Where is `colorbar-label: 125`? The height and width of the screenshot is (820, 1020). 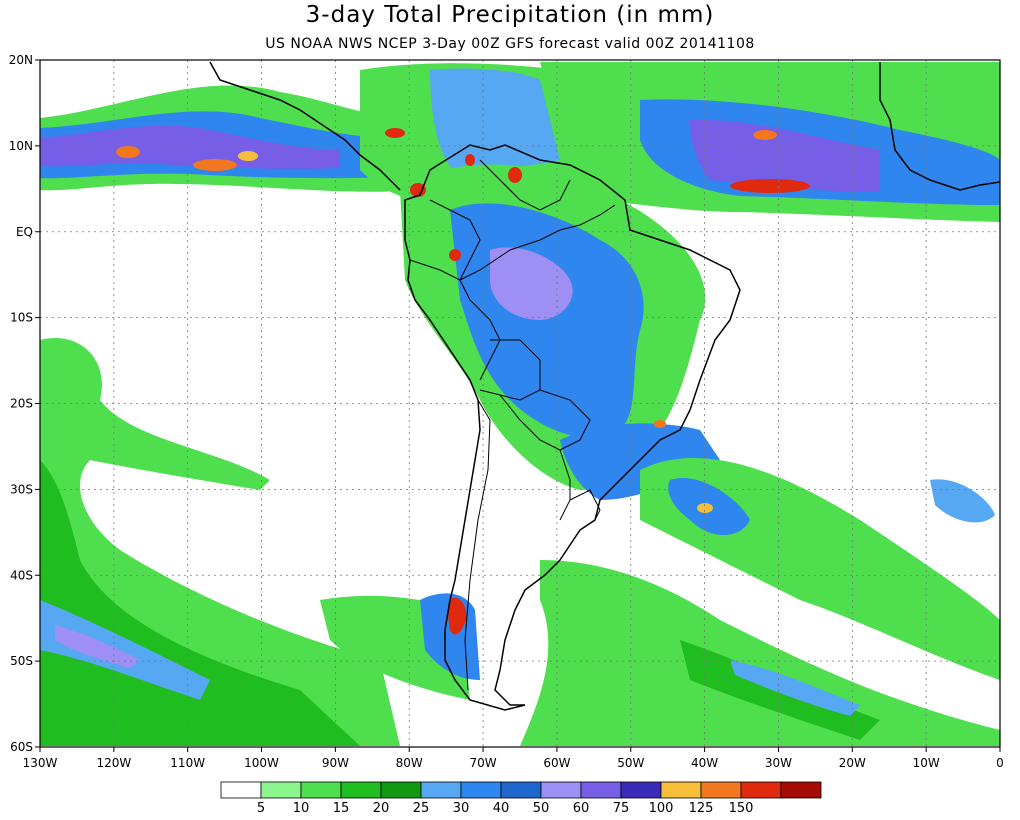 colorbar-label: 125 is located at coordinates (701, 808).